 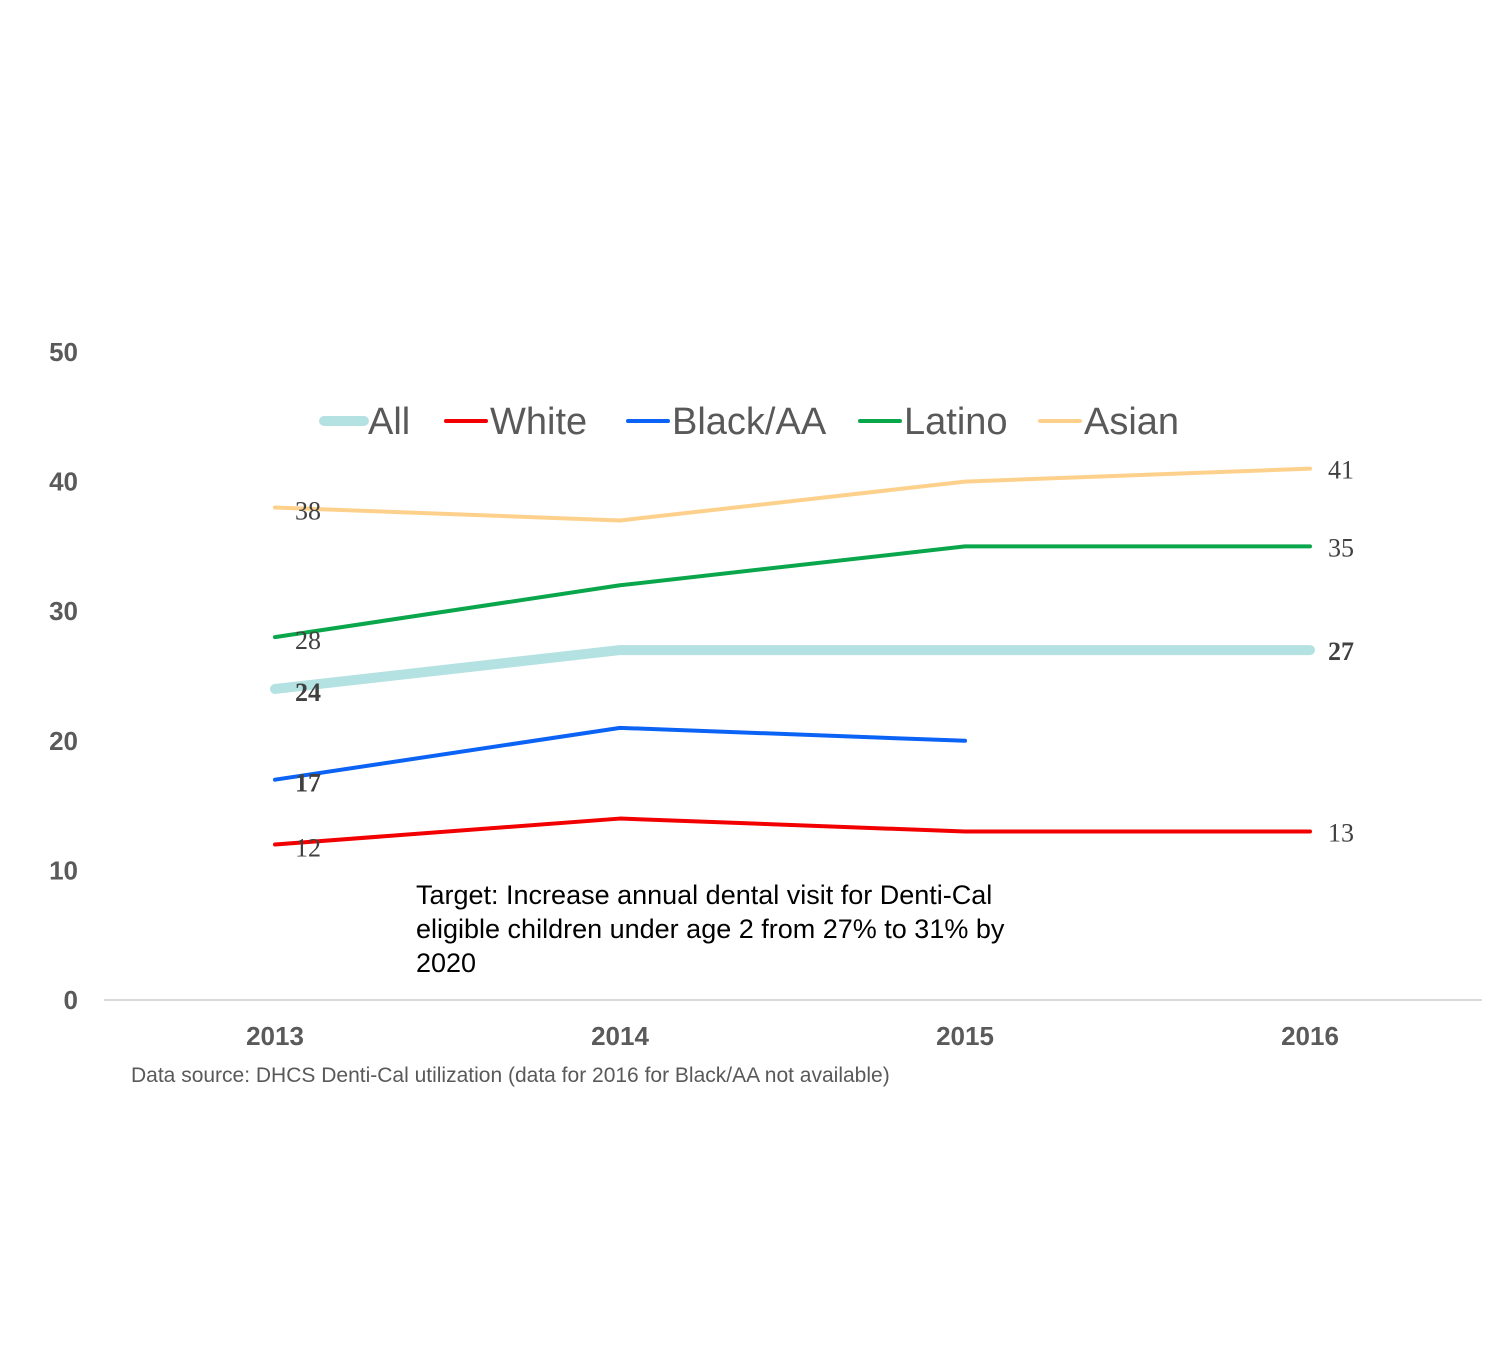 What do you see at coordinates (308, 640) in the screenshot?
I see `data-label: 28` at bounding box center [308, 640].